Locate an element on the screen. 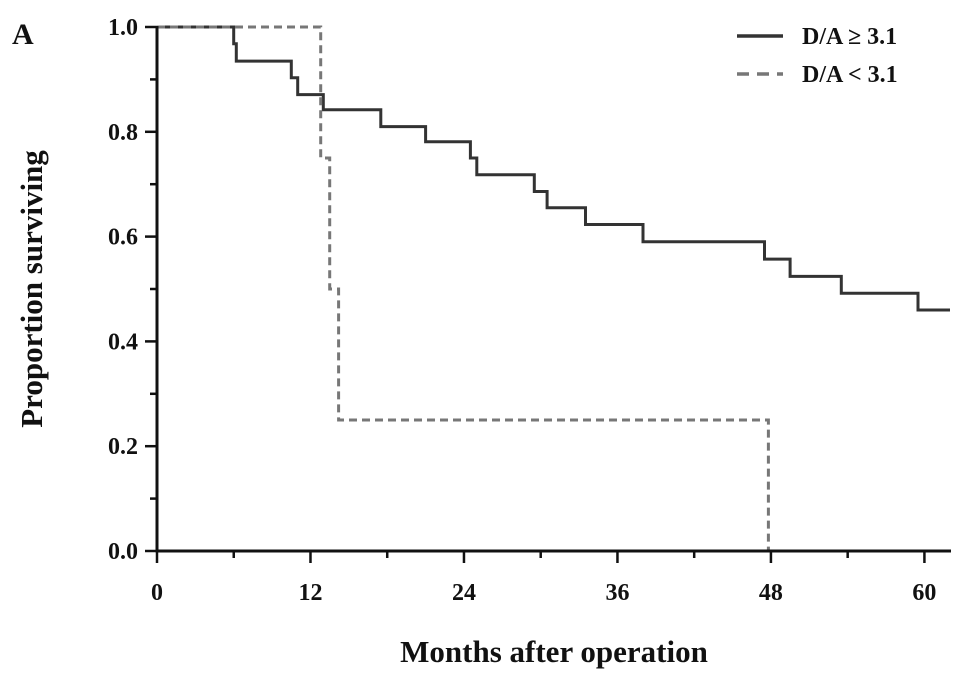  y-tick-label: 1.0 is located at coordinates (123, 28).